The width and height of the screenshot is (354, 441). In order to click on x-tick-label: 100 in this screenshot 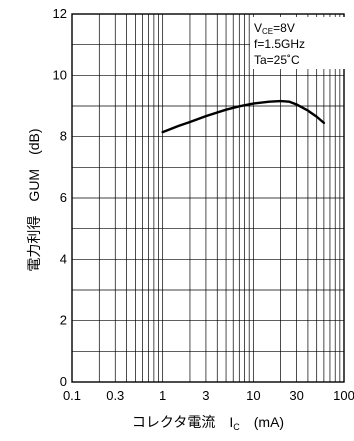, I will do `click(343, 395)`.